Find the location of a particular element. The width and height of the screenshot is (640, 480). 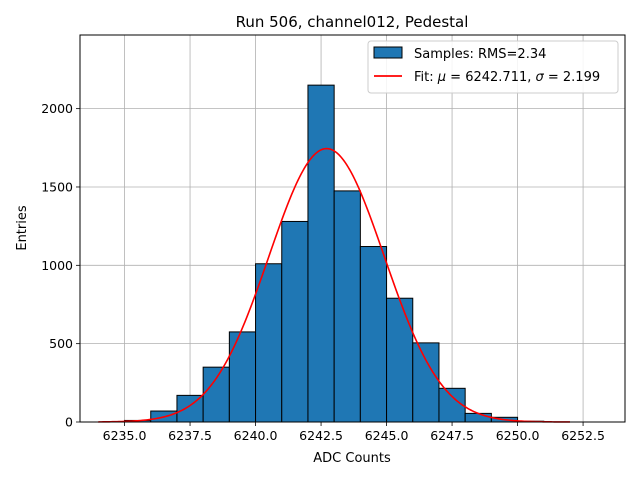

y-tick-label: 1500 is located at coordinates (57, 186).